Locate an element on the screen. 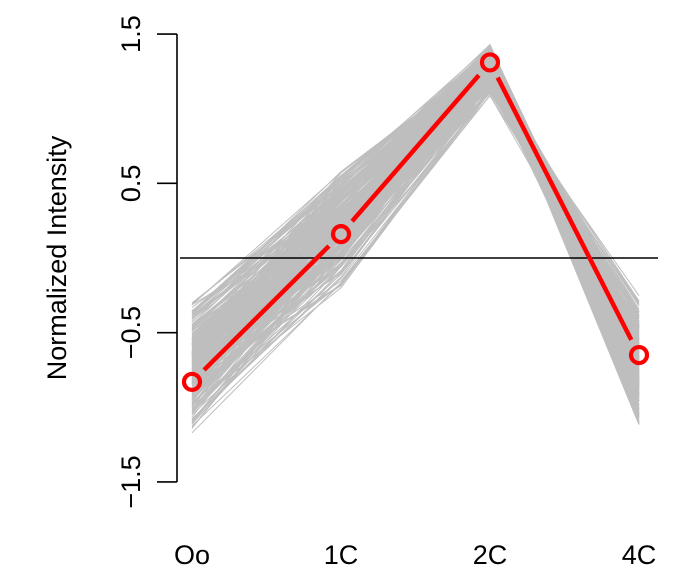  y-tick-label: 1.5 is located at coordinates (131, 34).